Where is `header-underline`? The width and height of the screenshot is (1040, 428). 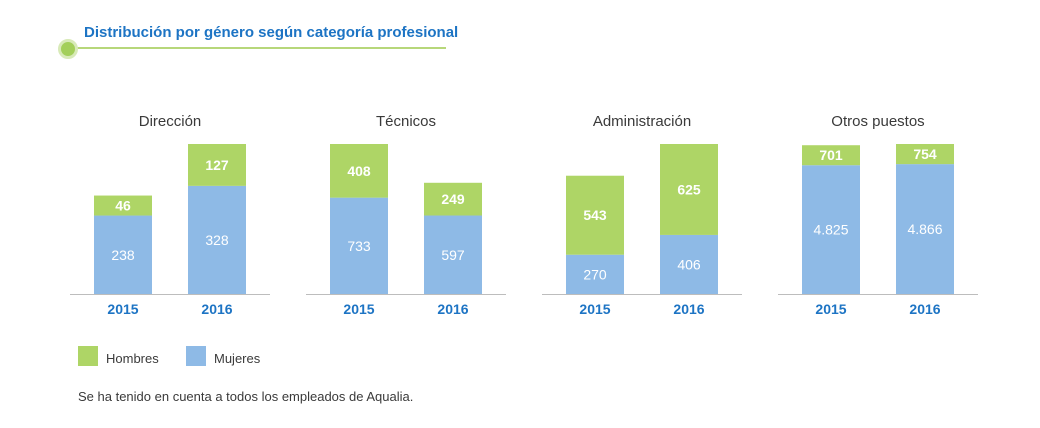
header-underline is located at coordinates (258, 48).